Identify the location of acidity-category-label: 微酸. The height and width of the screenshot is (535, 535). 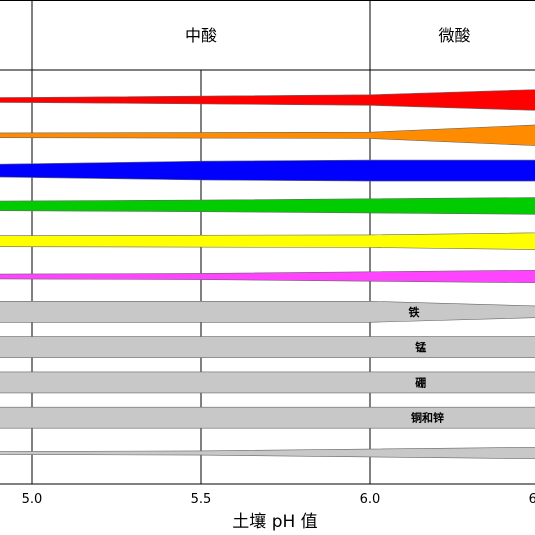
(454, 35).